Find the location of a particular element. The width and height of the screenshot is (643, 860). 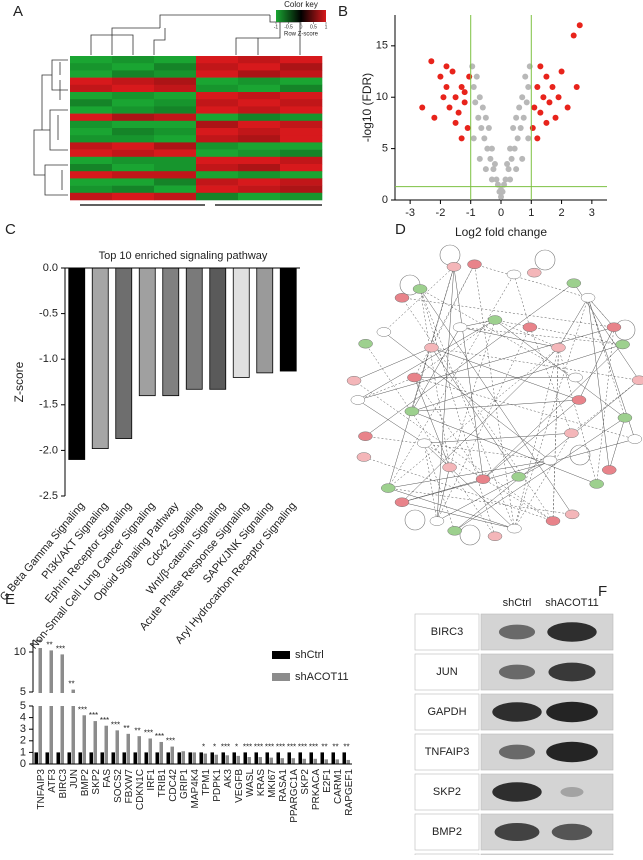

legend-label: shCtrl is located at coordinates (309, 655).